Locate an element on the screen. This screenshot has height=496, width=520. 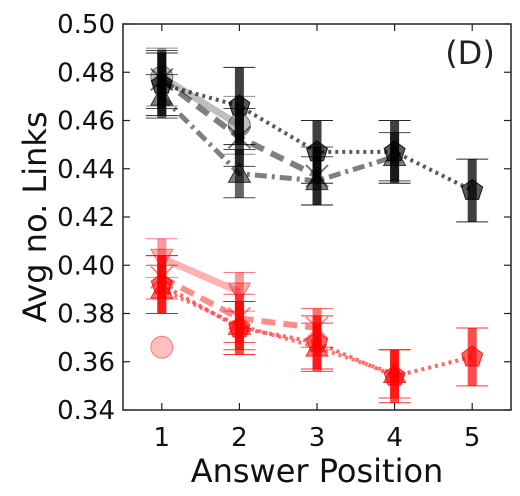
y-tick-label: 0.36 is located at coordinates (86, 363).